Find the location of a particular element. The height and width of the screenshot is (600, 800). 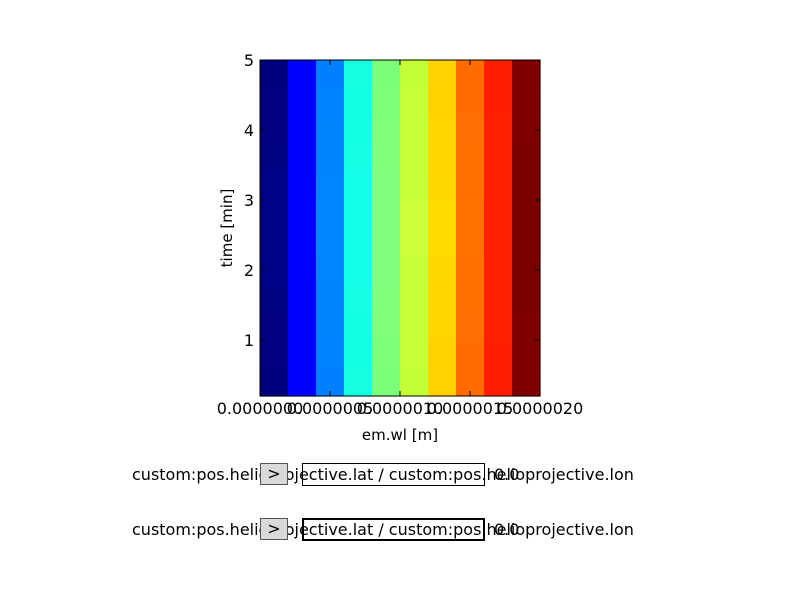

x-tick-label: 0.0000020 is located at coordinates (540, 408).